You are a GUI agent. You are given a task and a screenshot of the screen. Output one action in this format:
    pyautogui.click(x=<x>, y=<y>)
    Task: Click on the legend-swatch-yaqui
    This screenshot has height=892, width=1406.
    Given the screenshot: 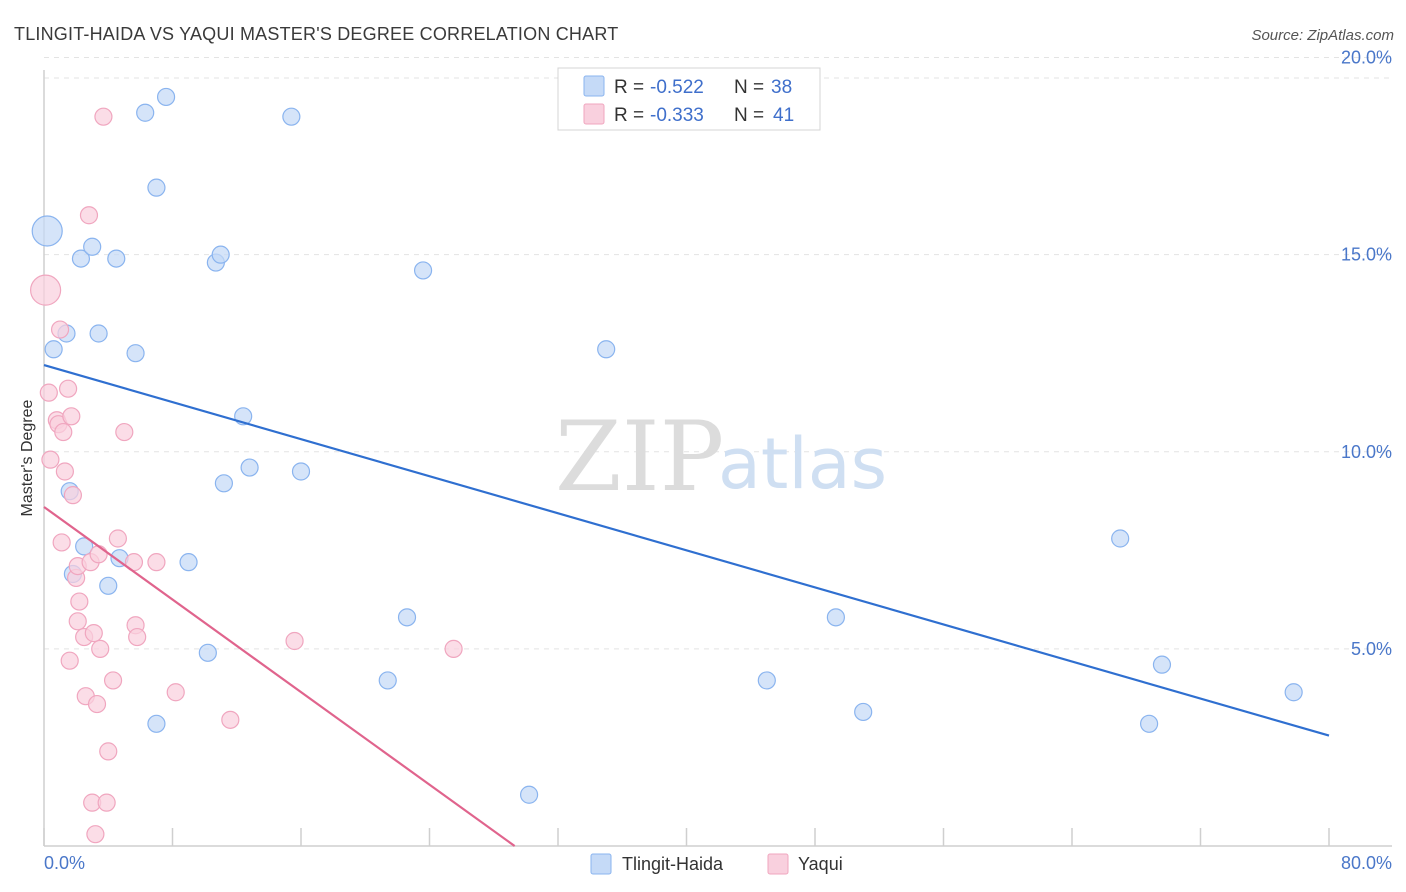 What is the action you would take?
    pyautogui.click(x=594, y=114)
    